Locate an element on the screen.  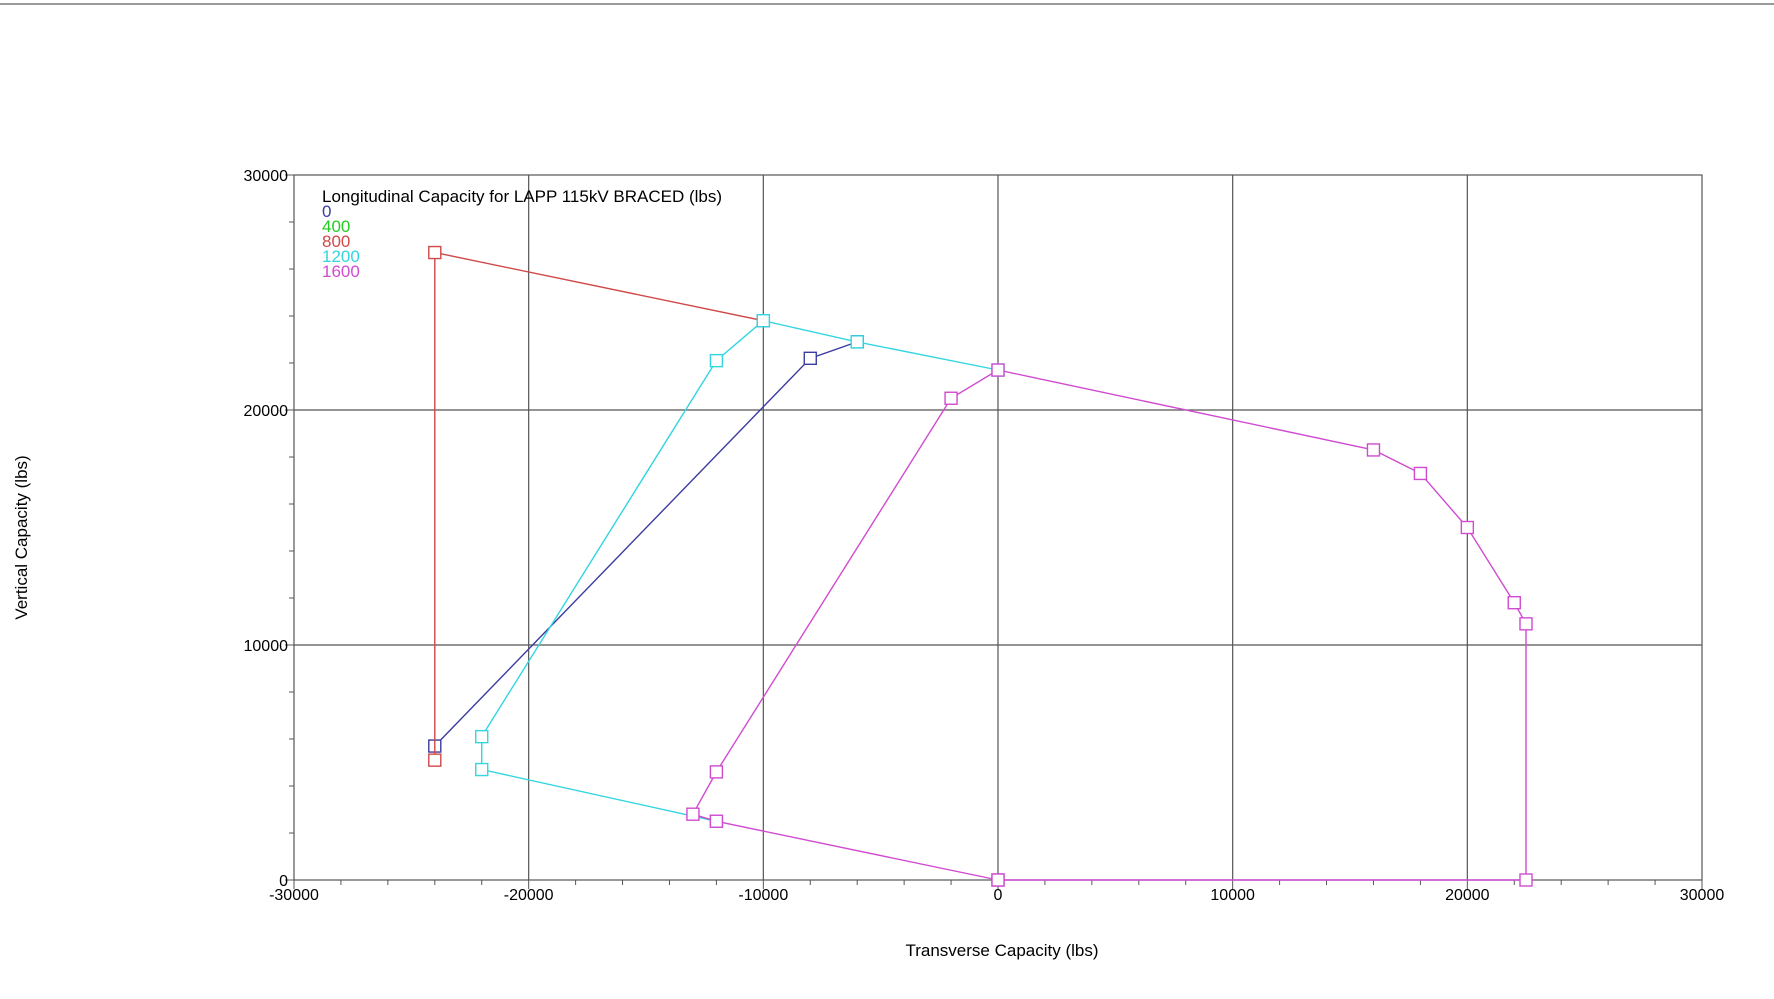
y-tick-label-0: 0 is located at coordinates (283, 881).